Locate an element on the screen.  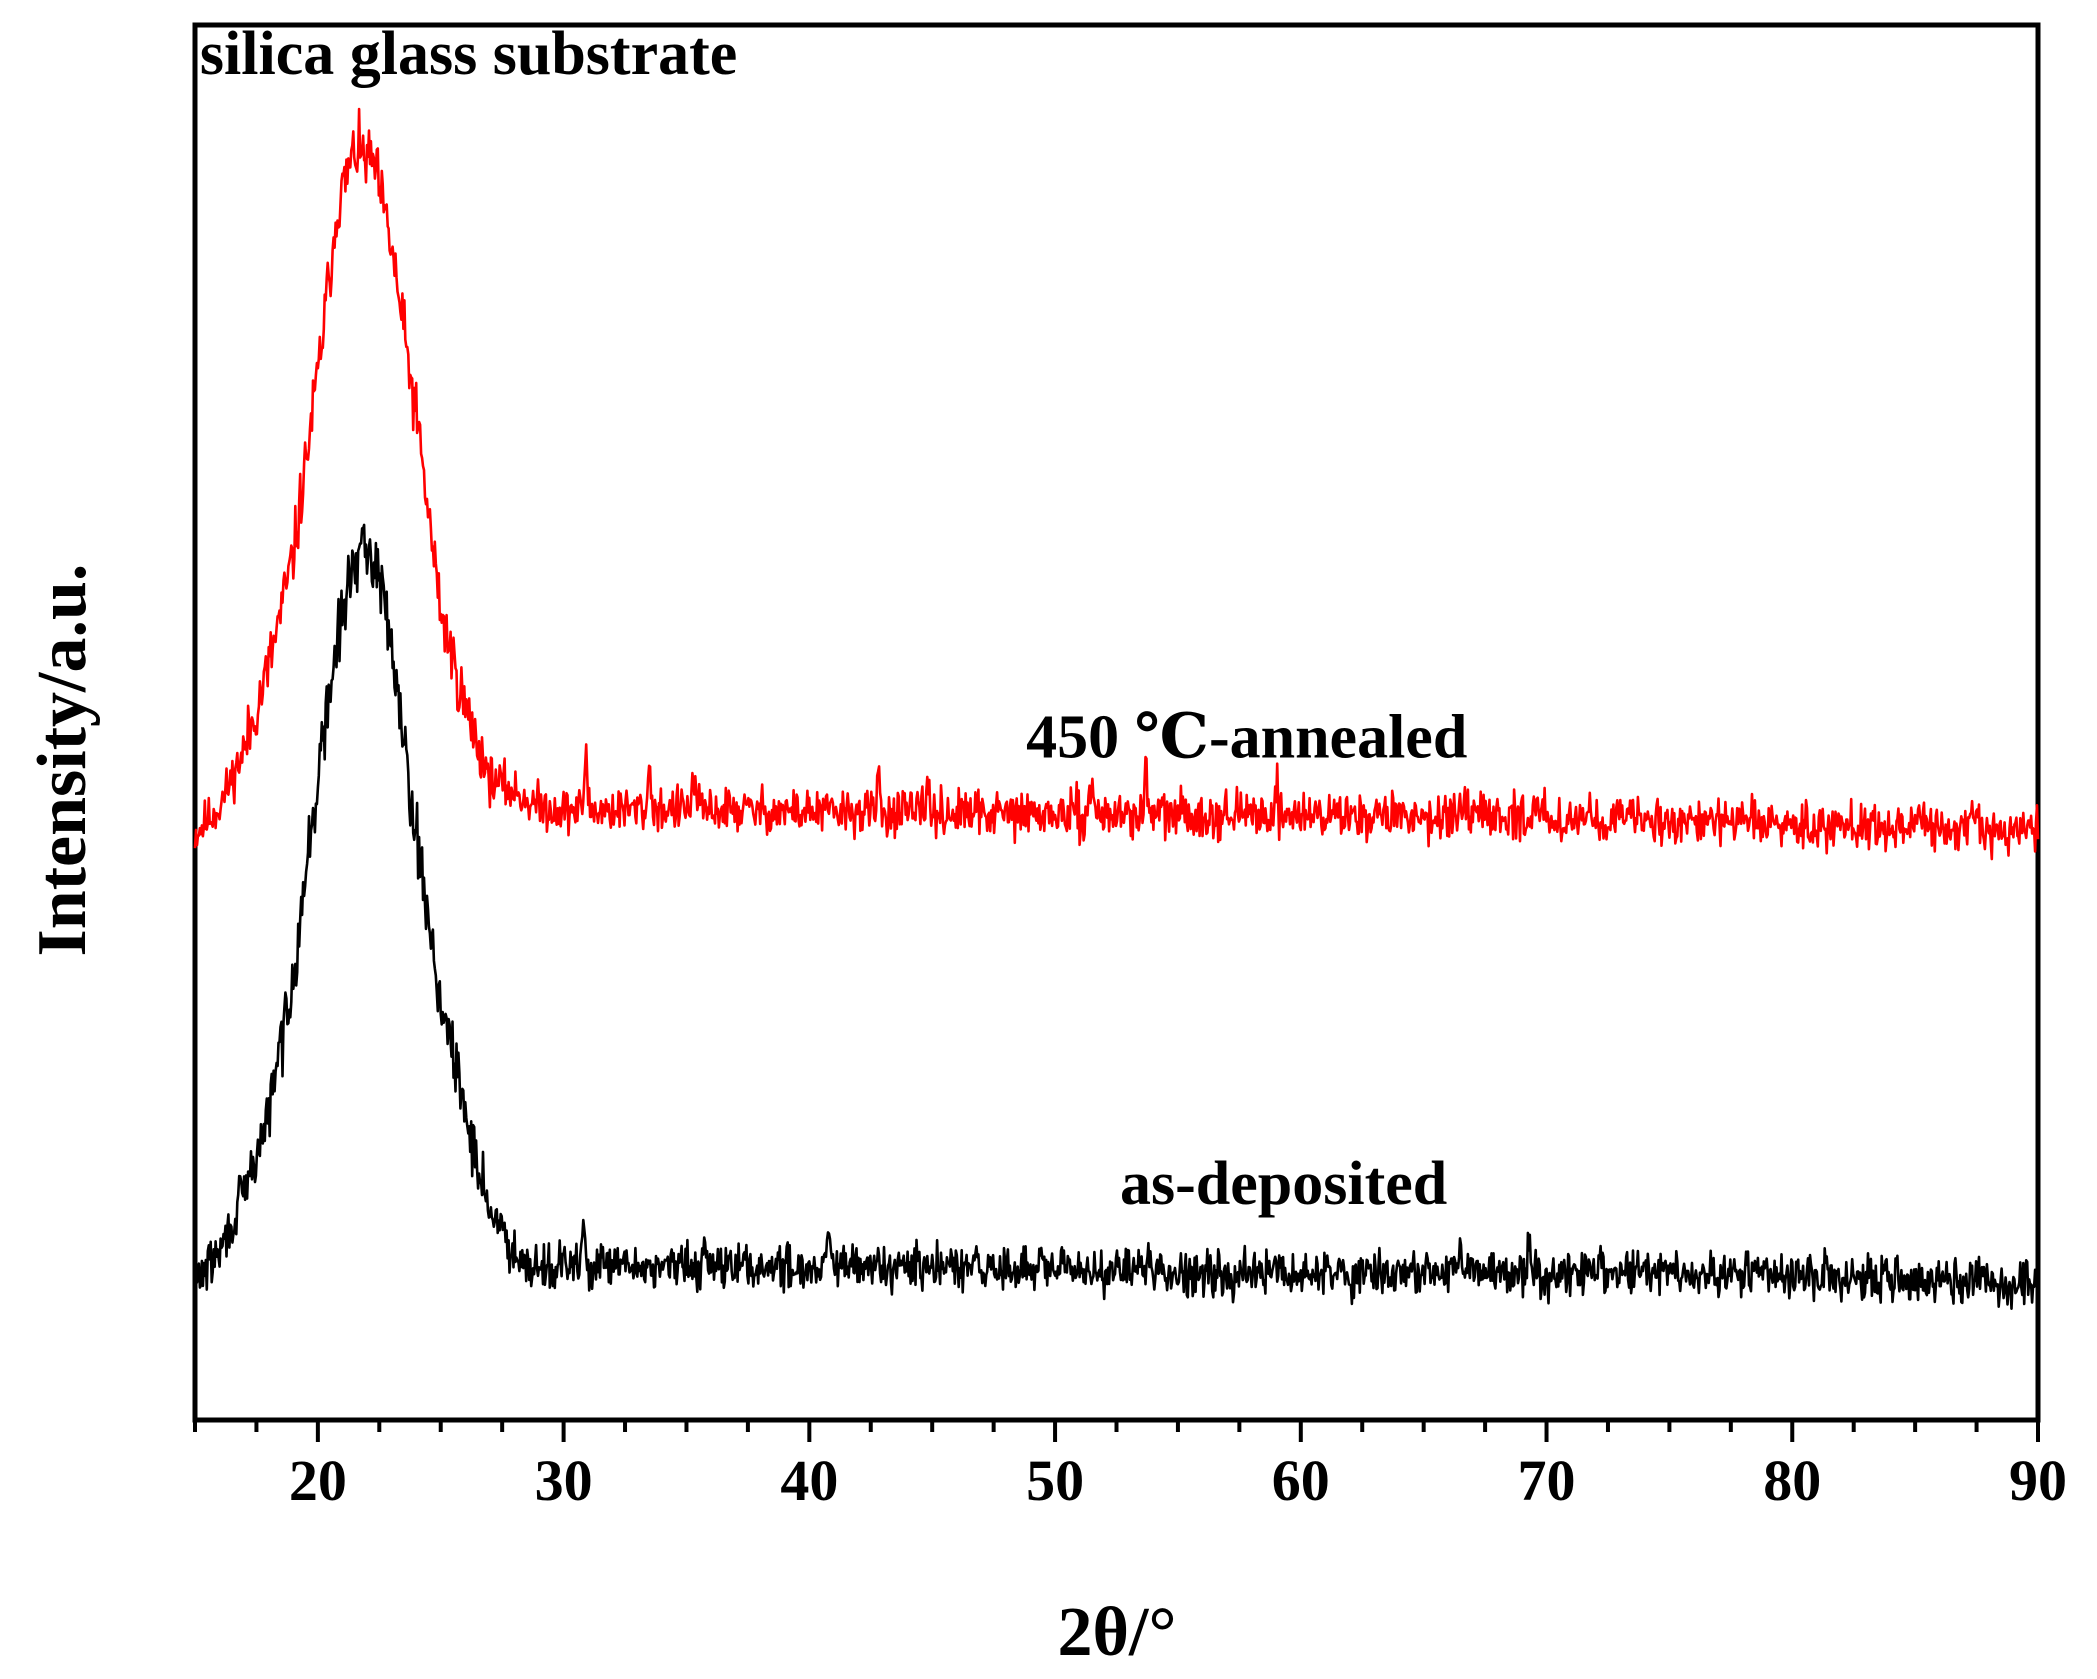
x-tick-label: 50 is located at coordinates (1055, 1480).